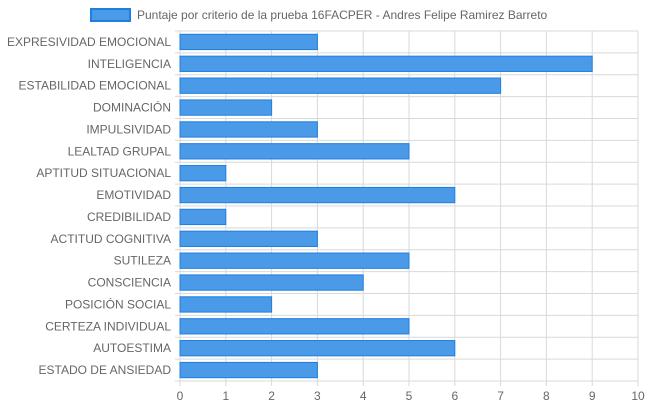 Image resolution: width=648 pixels, height=410 pixels. Describe the element at coordinates (129, 64) in the screenshot. I see `category-label: INTELIGENCIA` at that location.